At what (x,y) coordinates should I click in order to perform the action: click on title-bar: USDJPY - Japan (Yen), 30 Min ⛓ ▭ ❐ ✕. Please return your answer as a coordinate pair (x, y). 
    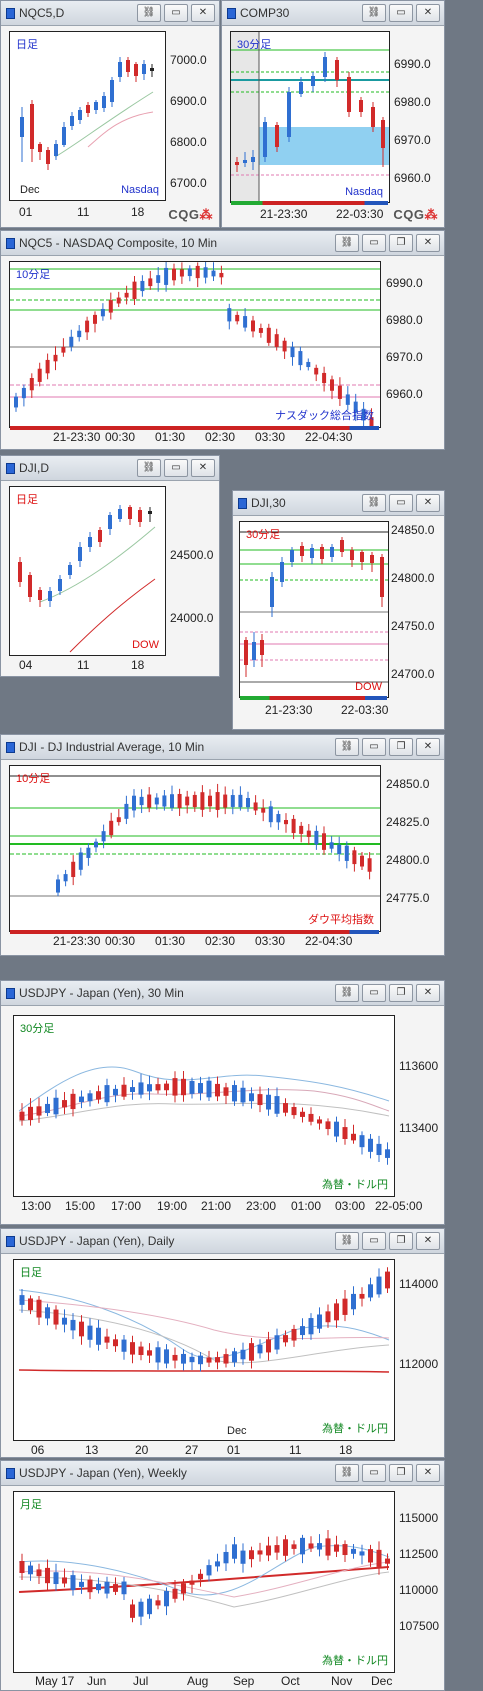
    Looking at the image, I should click on (222, 993).